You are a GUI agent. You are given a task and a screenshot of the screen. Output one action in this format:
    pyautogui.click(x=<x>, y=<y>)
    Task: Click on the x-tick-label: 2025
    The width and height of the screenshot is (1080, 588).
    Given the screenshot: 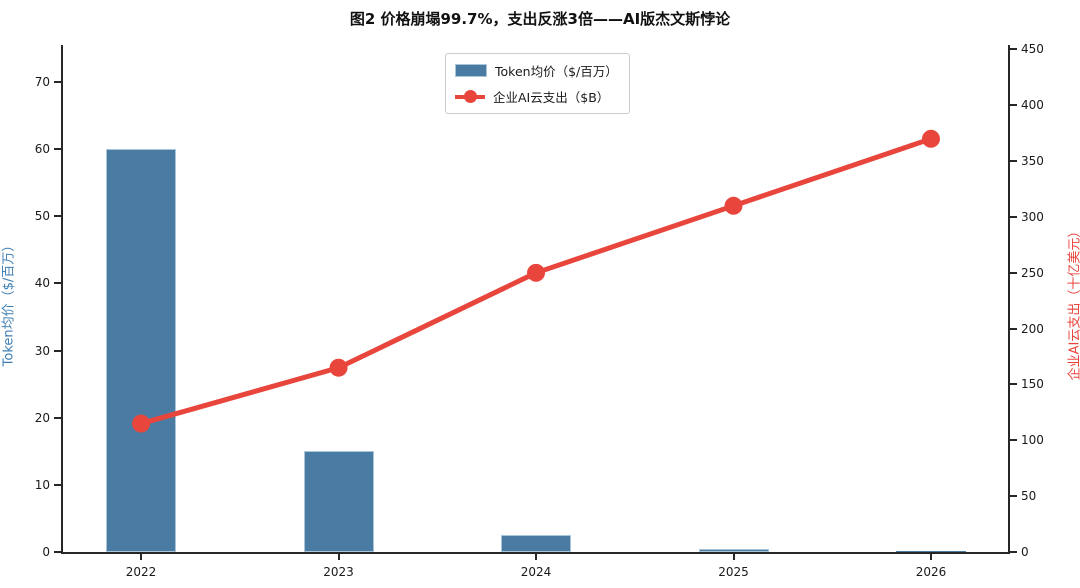 What is the action you would take?
    pyautogui.click(x=733, y=572)
    